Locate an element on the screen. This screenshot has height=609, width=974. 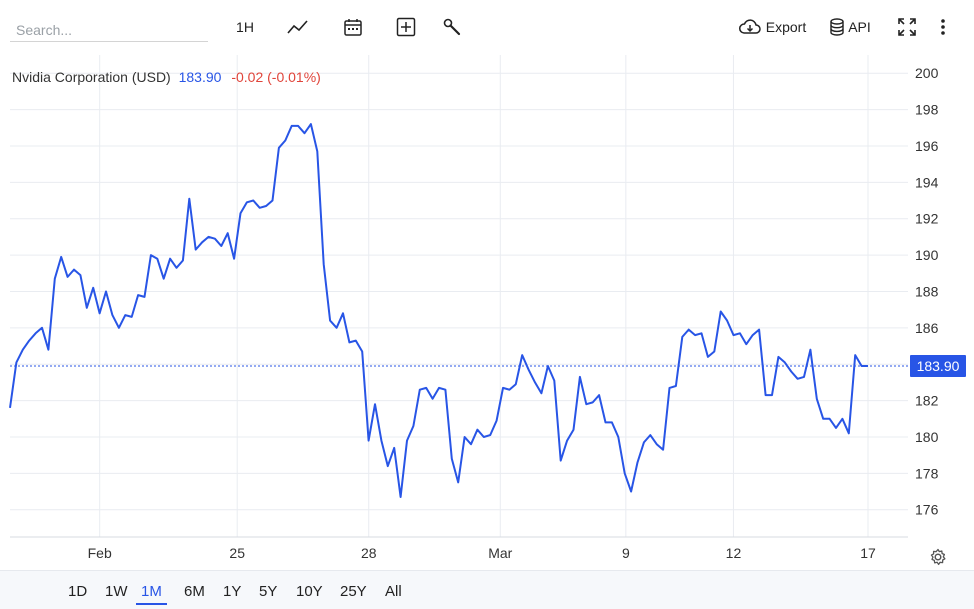
wrench-icon is located at coordinates (452, 27).